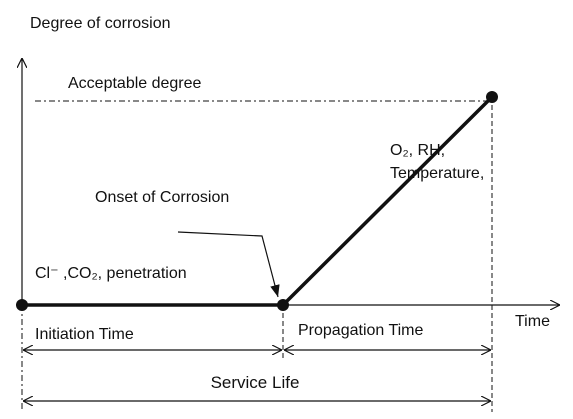 This screenshot has width=573, height=419. I want to click on factor-label: O₂, RH,, so click(417, 150).